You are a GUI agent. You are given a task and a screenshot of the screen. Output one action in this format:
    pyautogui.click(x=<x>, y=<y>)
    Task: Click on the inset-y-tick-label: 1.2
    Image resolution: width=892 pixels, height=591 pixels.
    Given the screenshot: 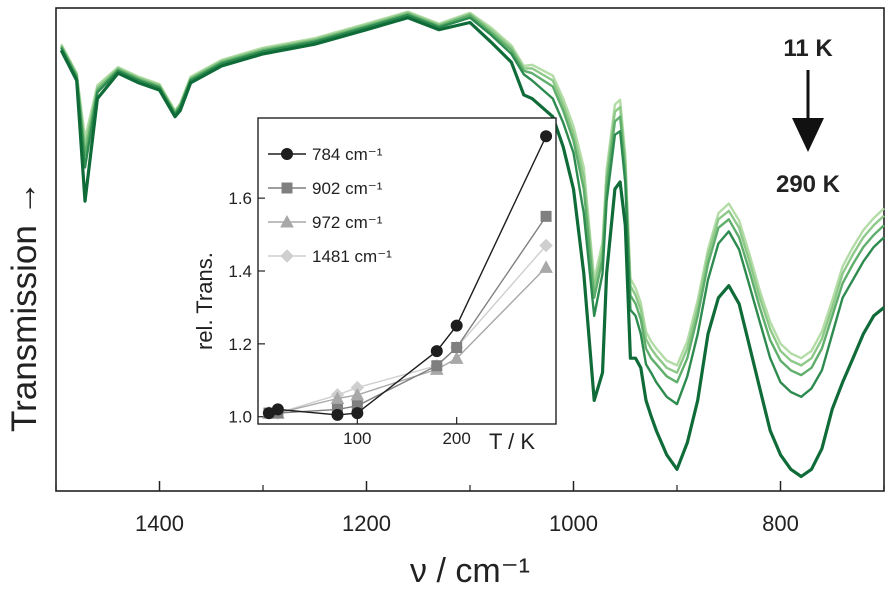 What is the action you would take?
    pyautogui.click(x=240, y=344)
    